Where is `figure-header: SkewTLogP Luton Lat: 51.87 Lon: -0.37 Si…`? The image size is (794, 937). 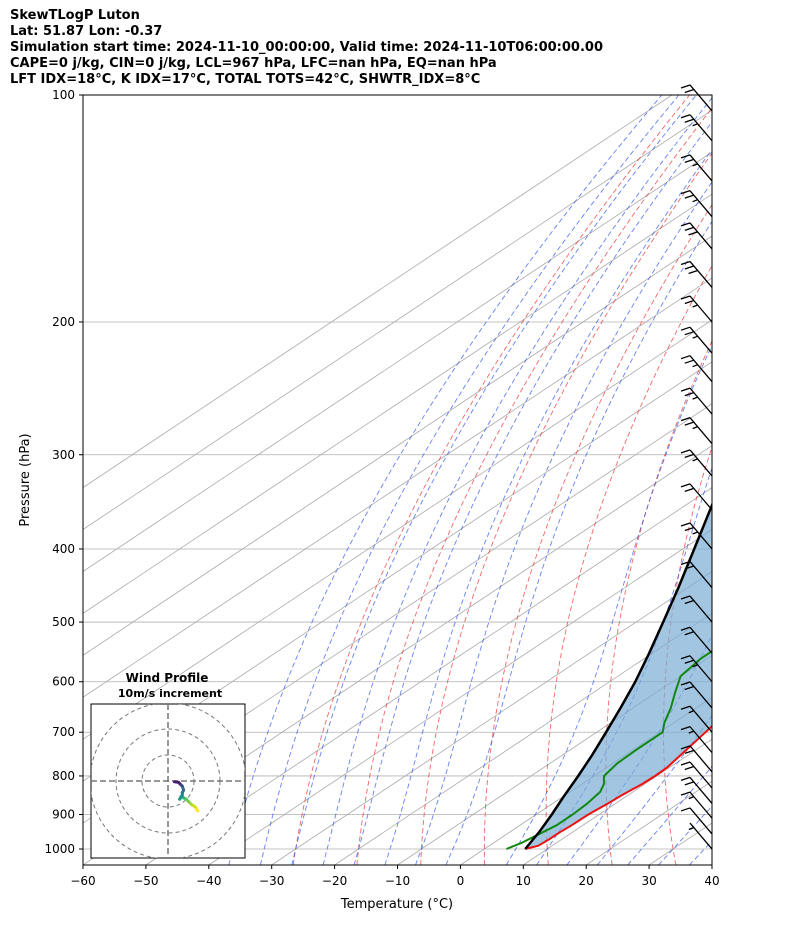 figure-header: SkewTLogP Luton Lat: 51.87 Lon: -0.37 Si… is located at coordinates (306, 48).